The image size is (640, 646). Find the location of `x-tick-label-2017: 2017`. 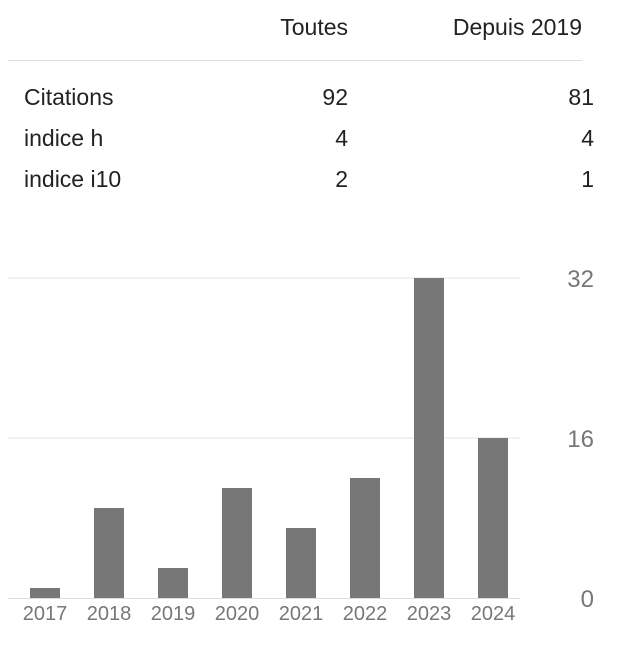

x-tick-label-2017: 2017 is located at coordinates (45, 614).